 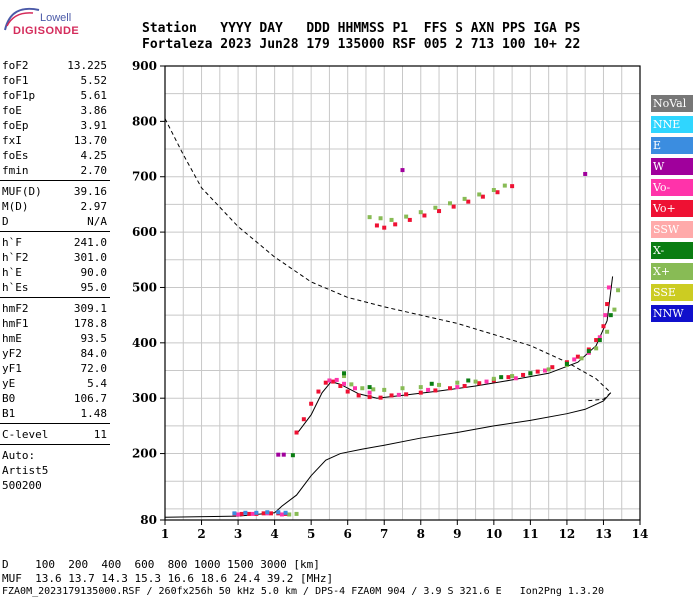 What do you see at coordinates (90, 398) in the screenshot?
I see `param-value: 106.7` at bounding box center [90, 398].